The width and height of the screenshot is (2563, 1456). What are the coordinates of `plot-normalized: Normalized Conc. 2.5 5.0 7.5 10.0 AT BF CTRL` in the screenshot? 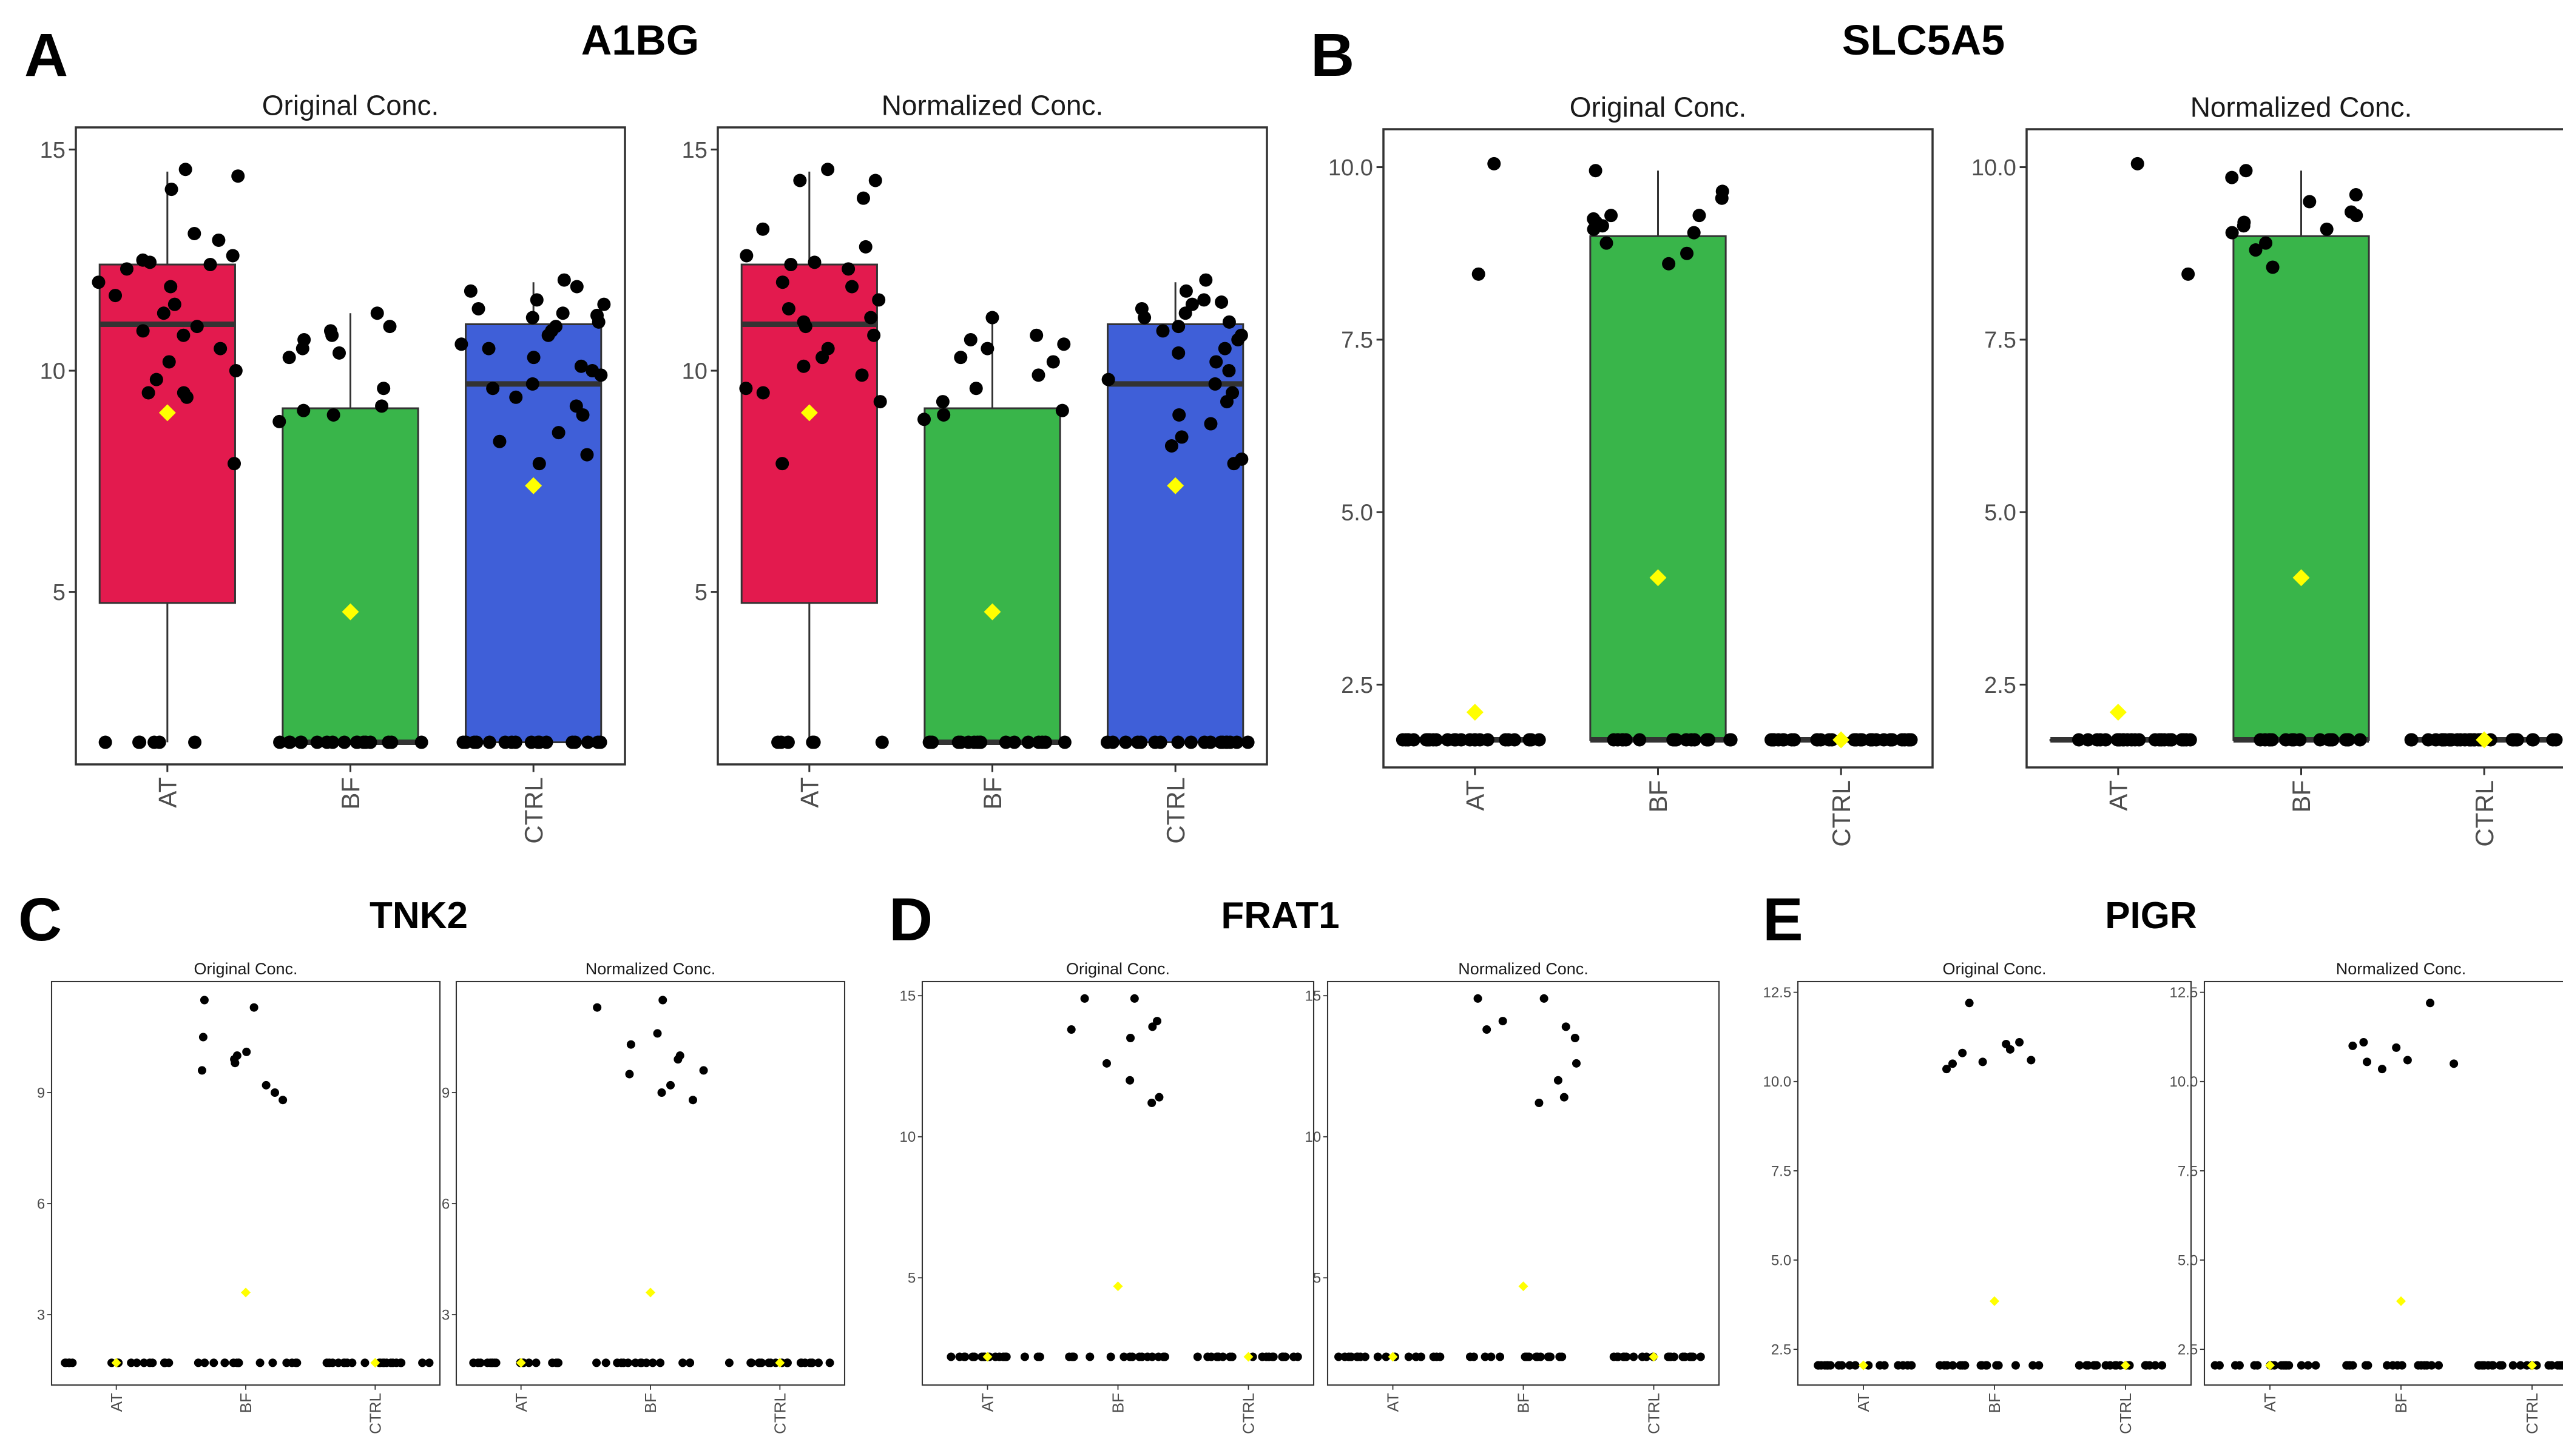 It's located at (2267, 469).